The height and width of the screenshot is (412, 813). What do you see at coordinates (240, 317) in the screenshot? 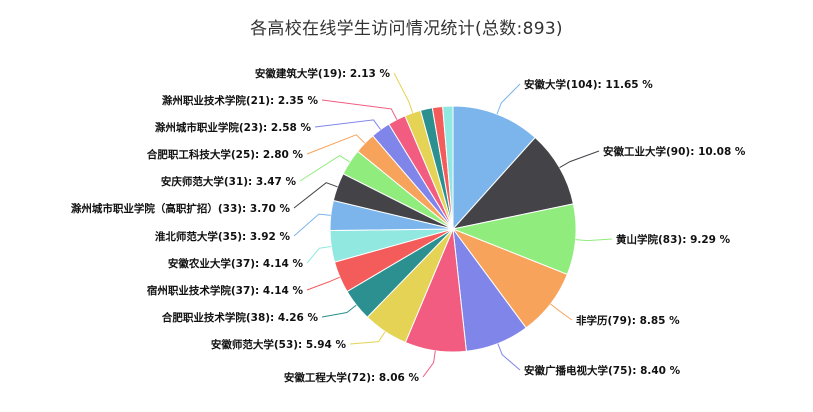
I see `slice-label: 合肥职业技术学院(38): 4.26 %` at bounding box center [240, 317].